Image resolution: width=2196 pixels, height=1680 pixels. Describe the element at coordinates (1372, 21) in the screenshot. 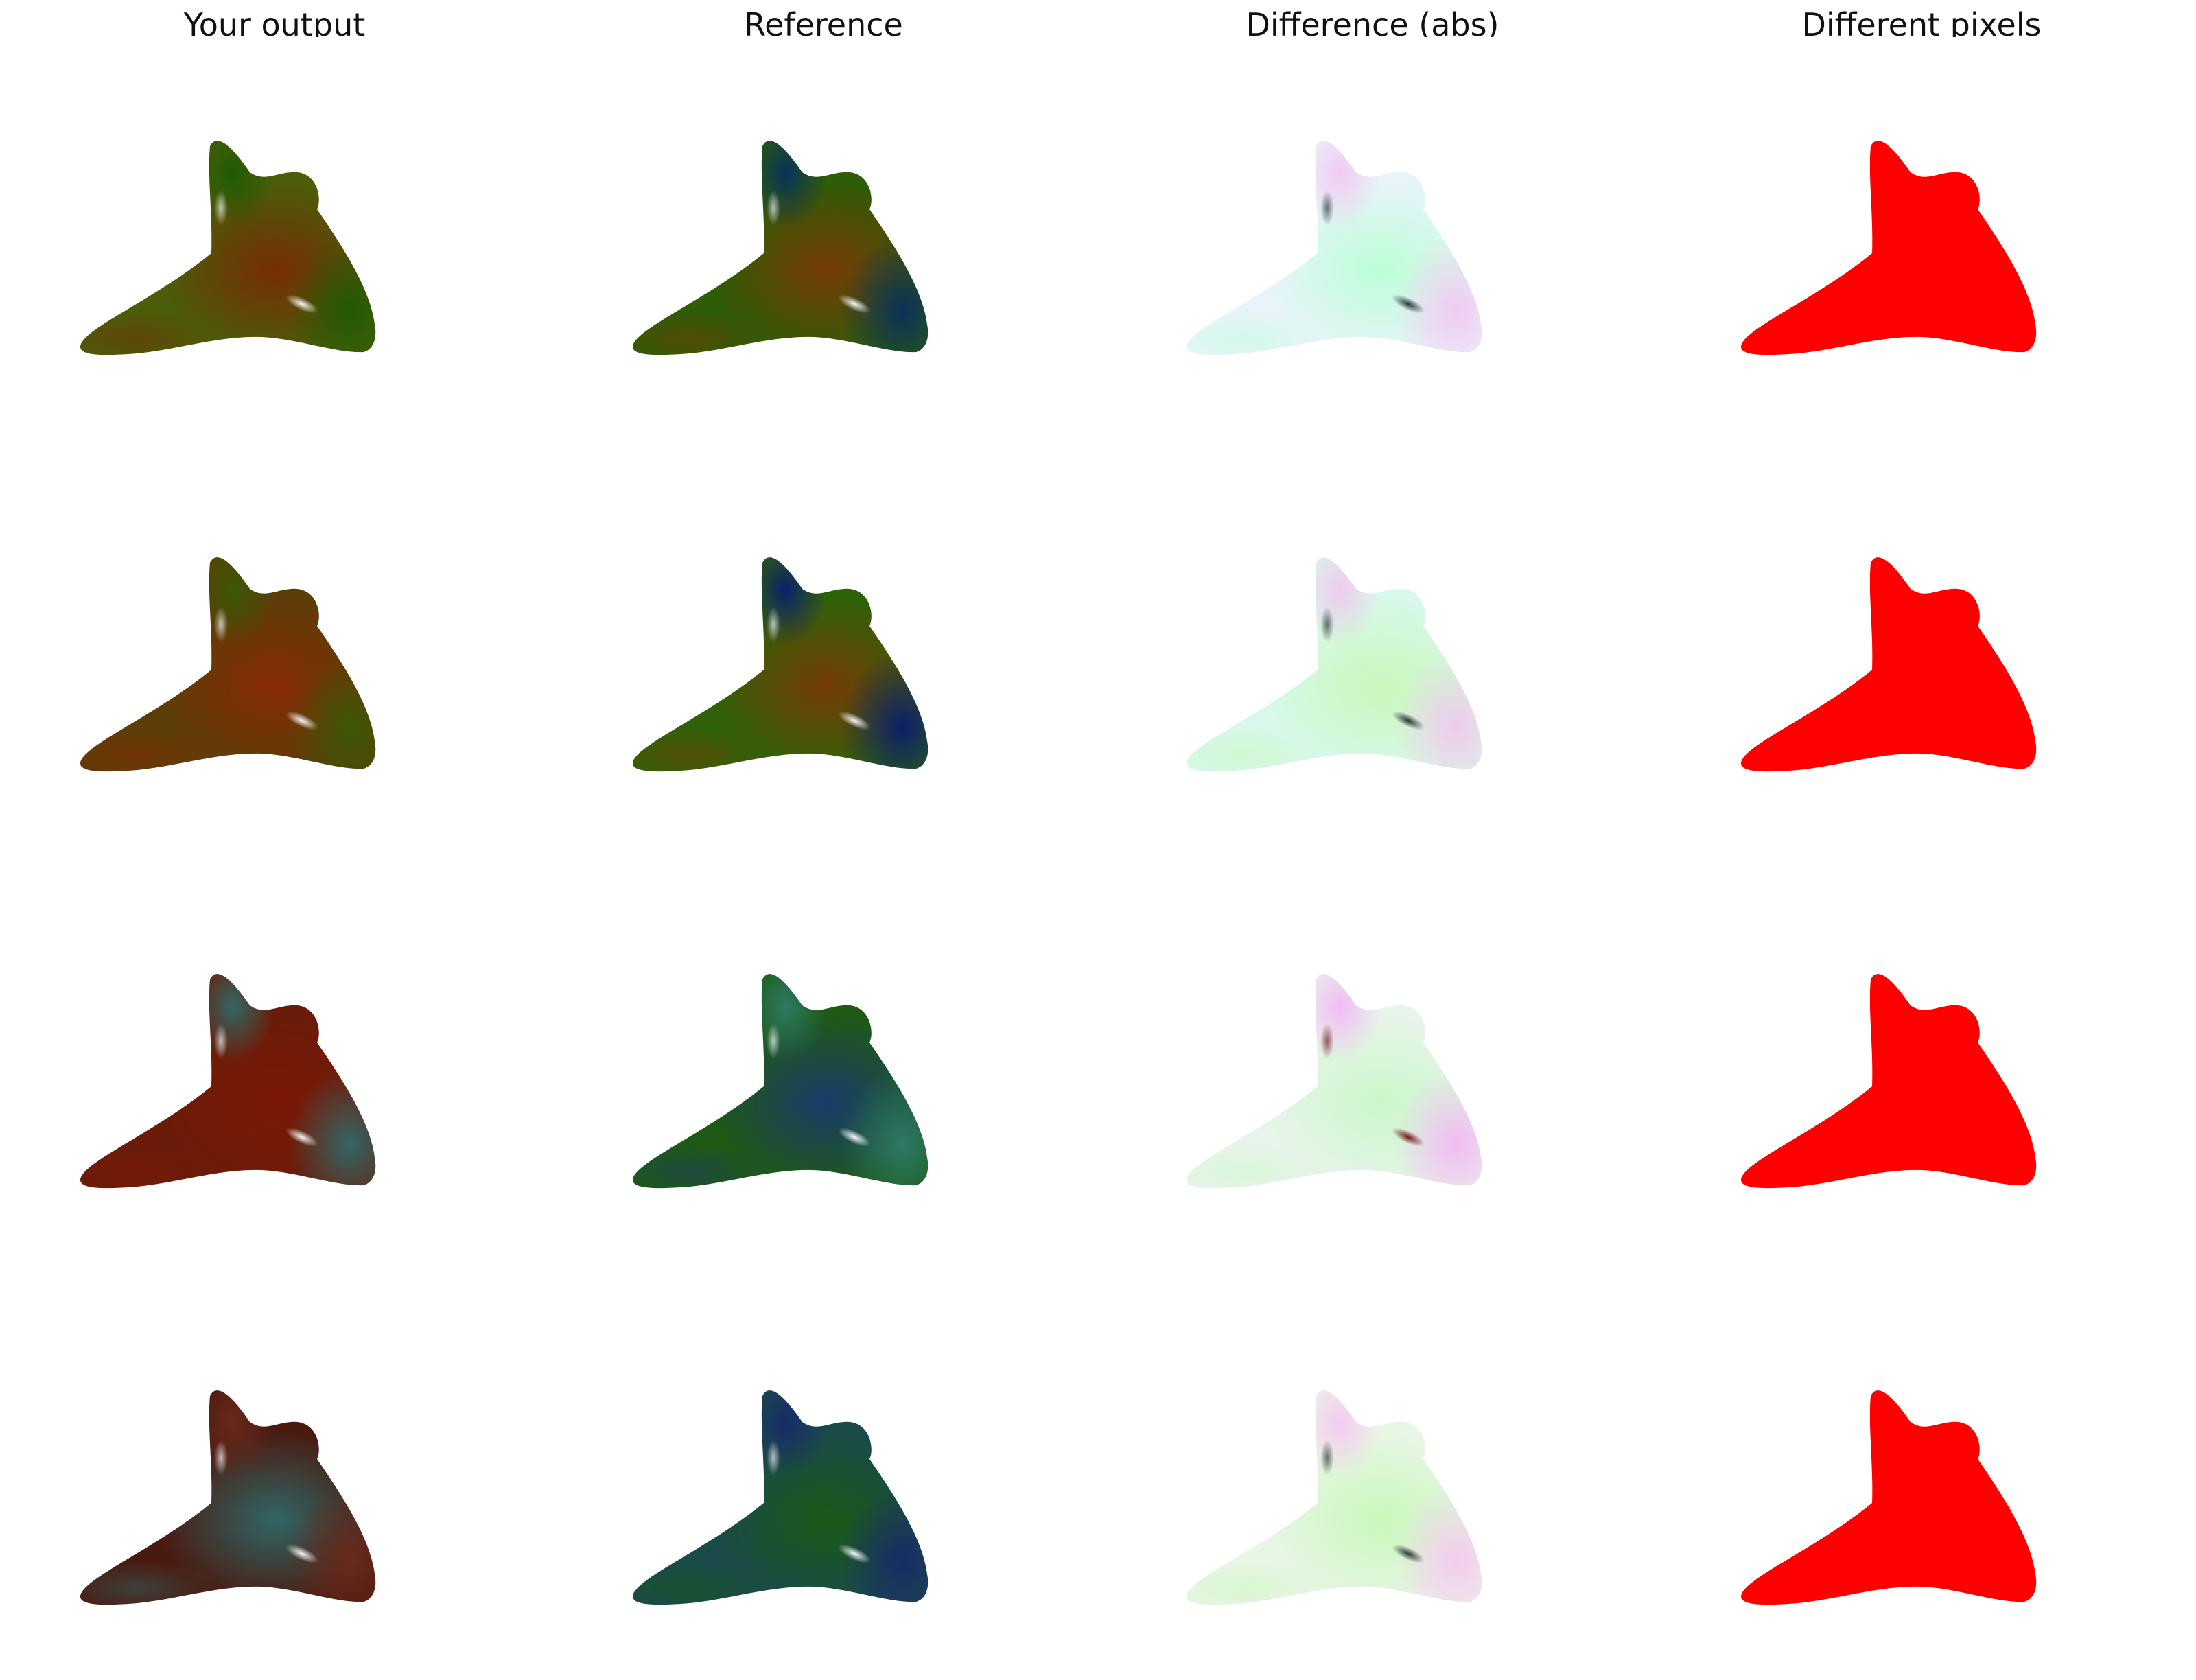

I see `column-title-difference: Difference (abs)` at that location.